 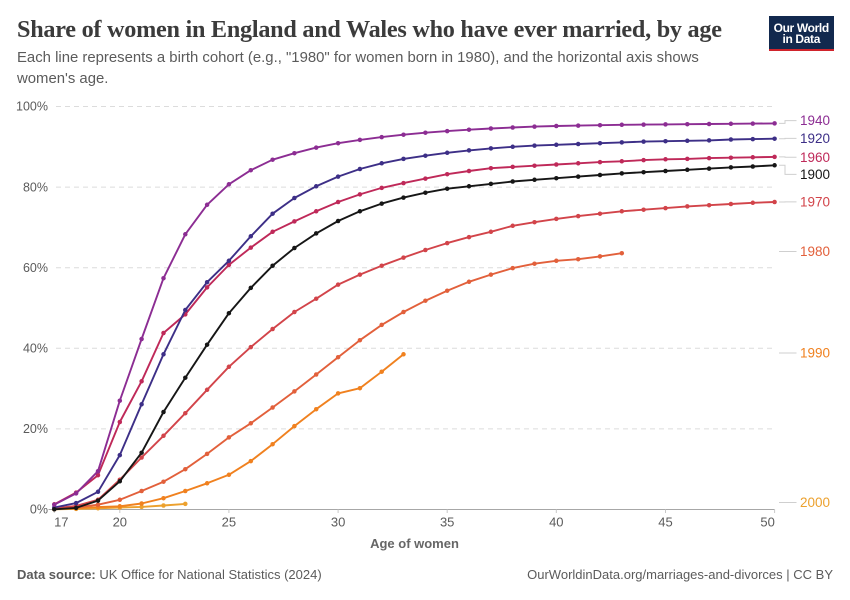 What do you see at coordinates (39, 510) in the screenshot?
I see `svg-text: 0%` at bounding box center [39, 510].